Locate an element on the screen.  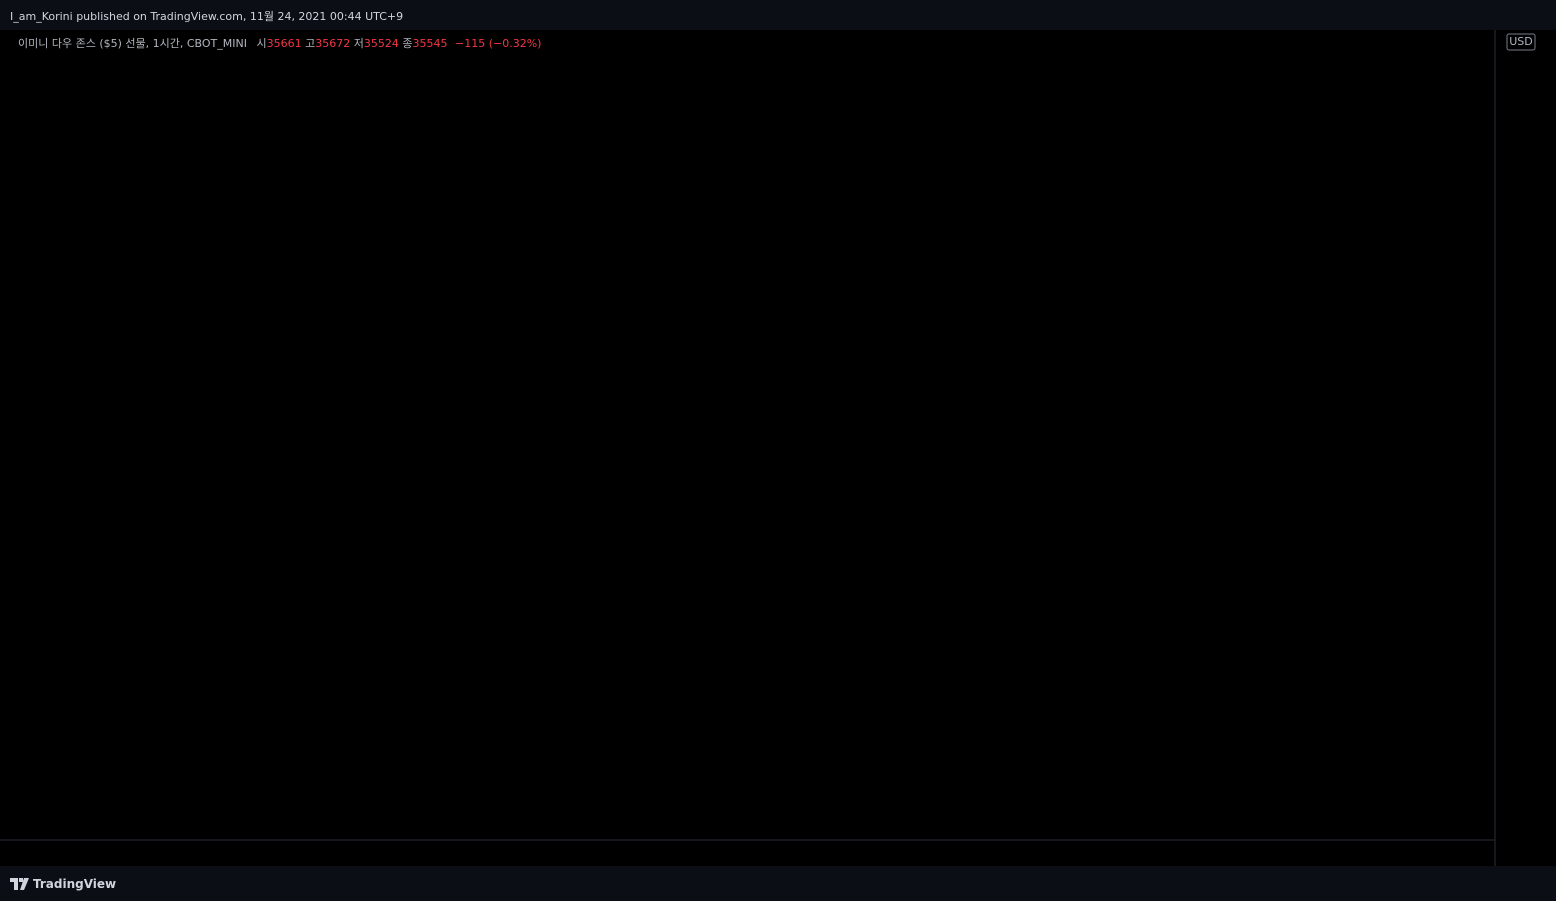
change: −115 (−0.32%) is located at coordinates (498, 43).